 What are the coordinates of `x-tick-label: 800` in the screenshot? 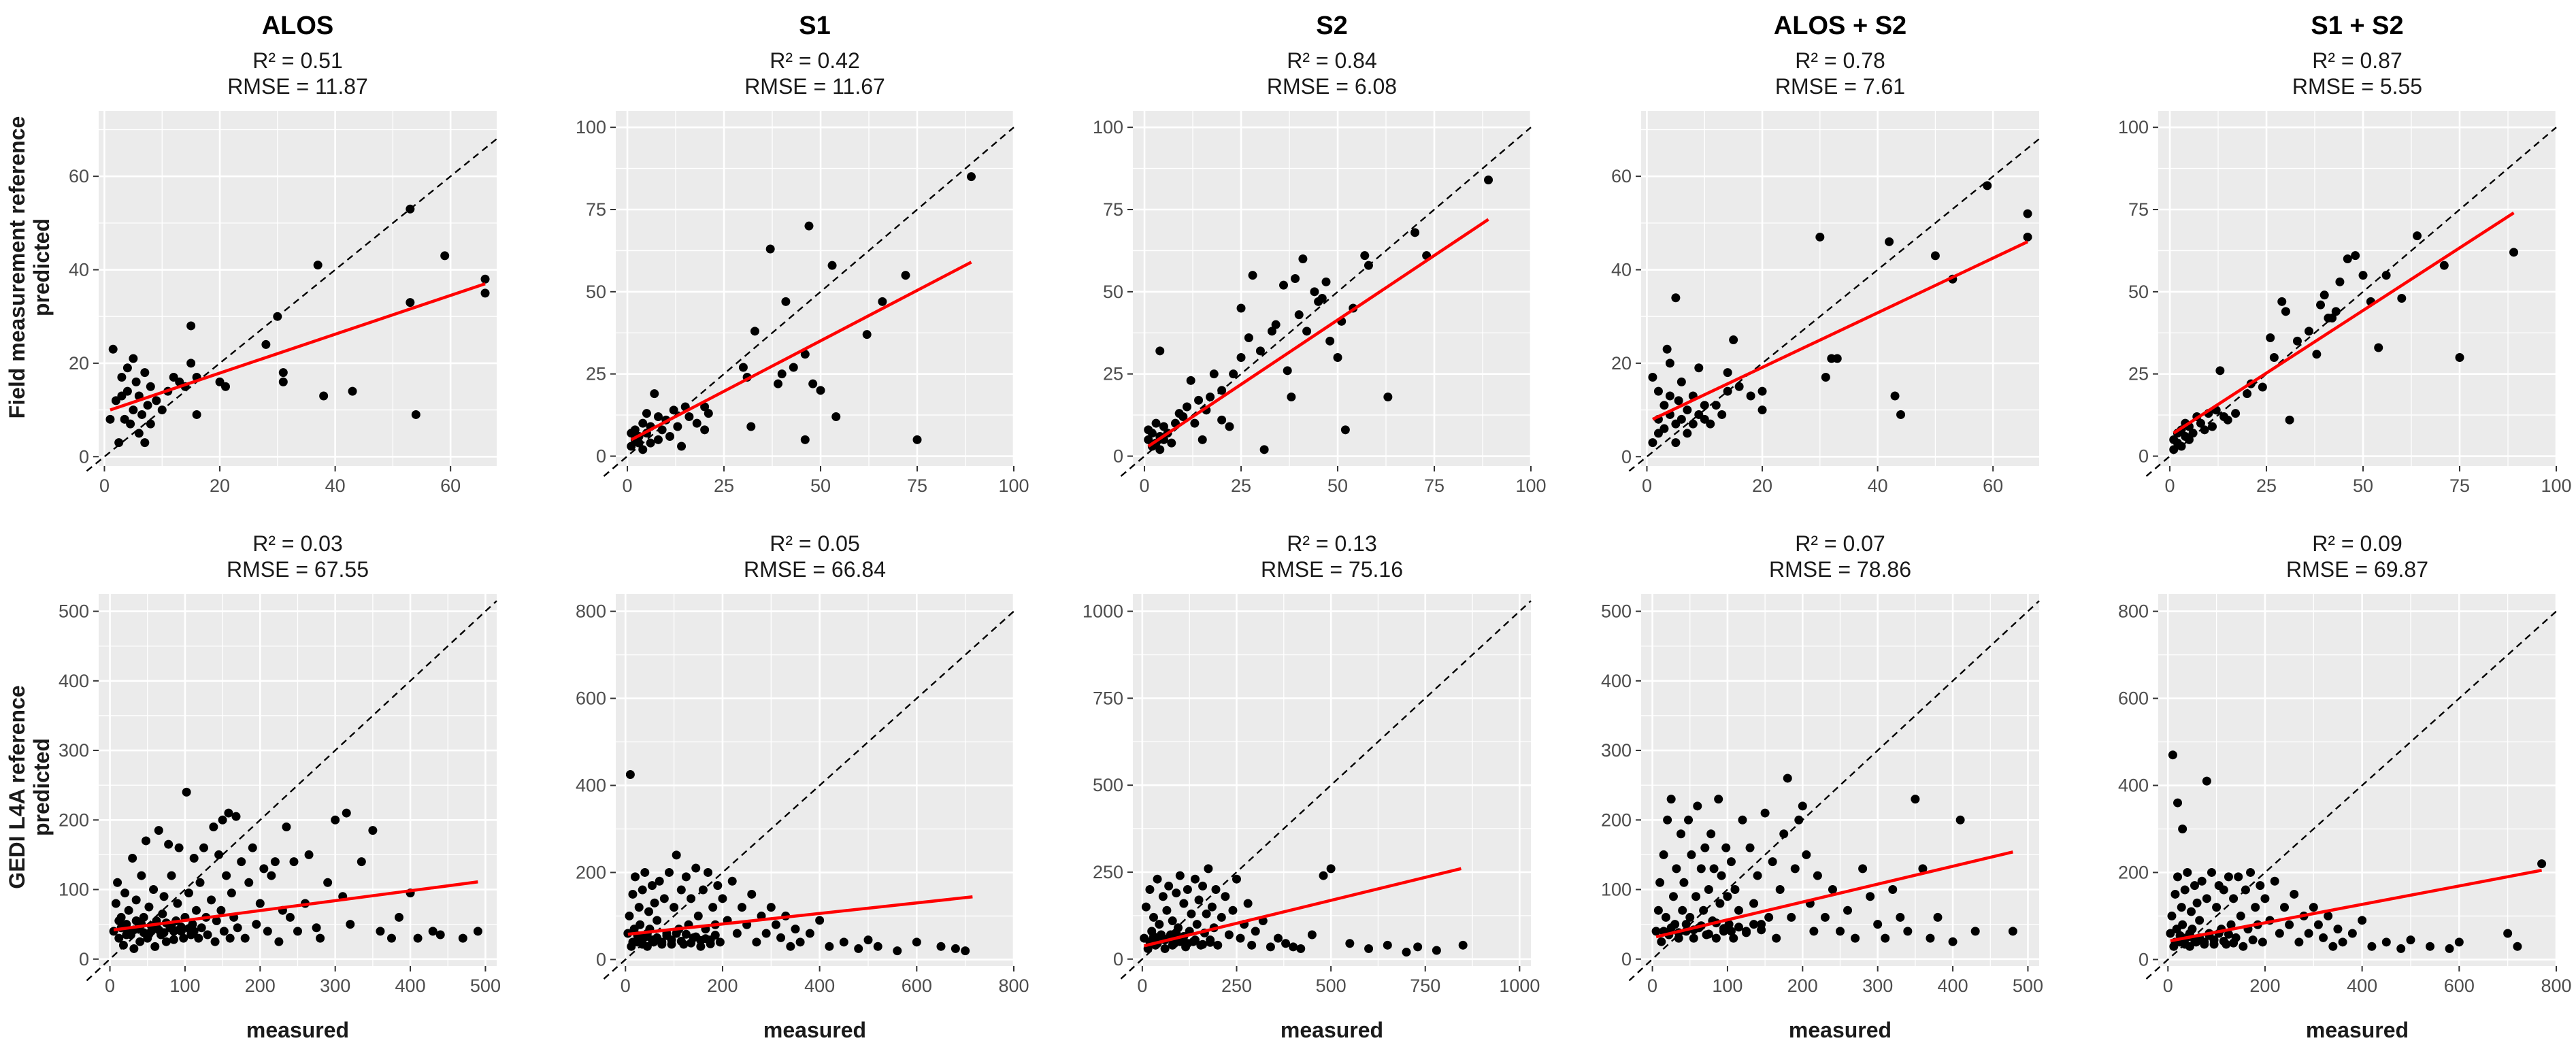 It's located at (2556, 986).